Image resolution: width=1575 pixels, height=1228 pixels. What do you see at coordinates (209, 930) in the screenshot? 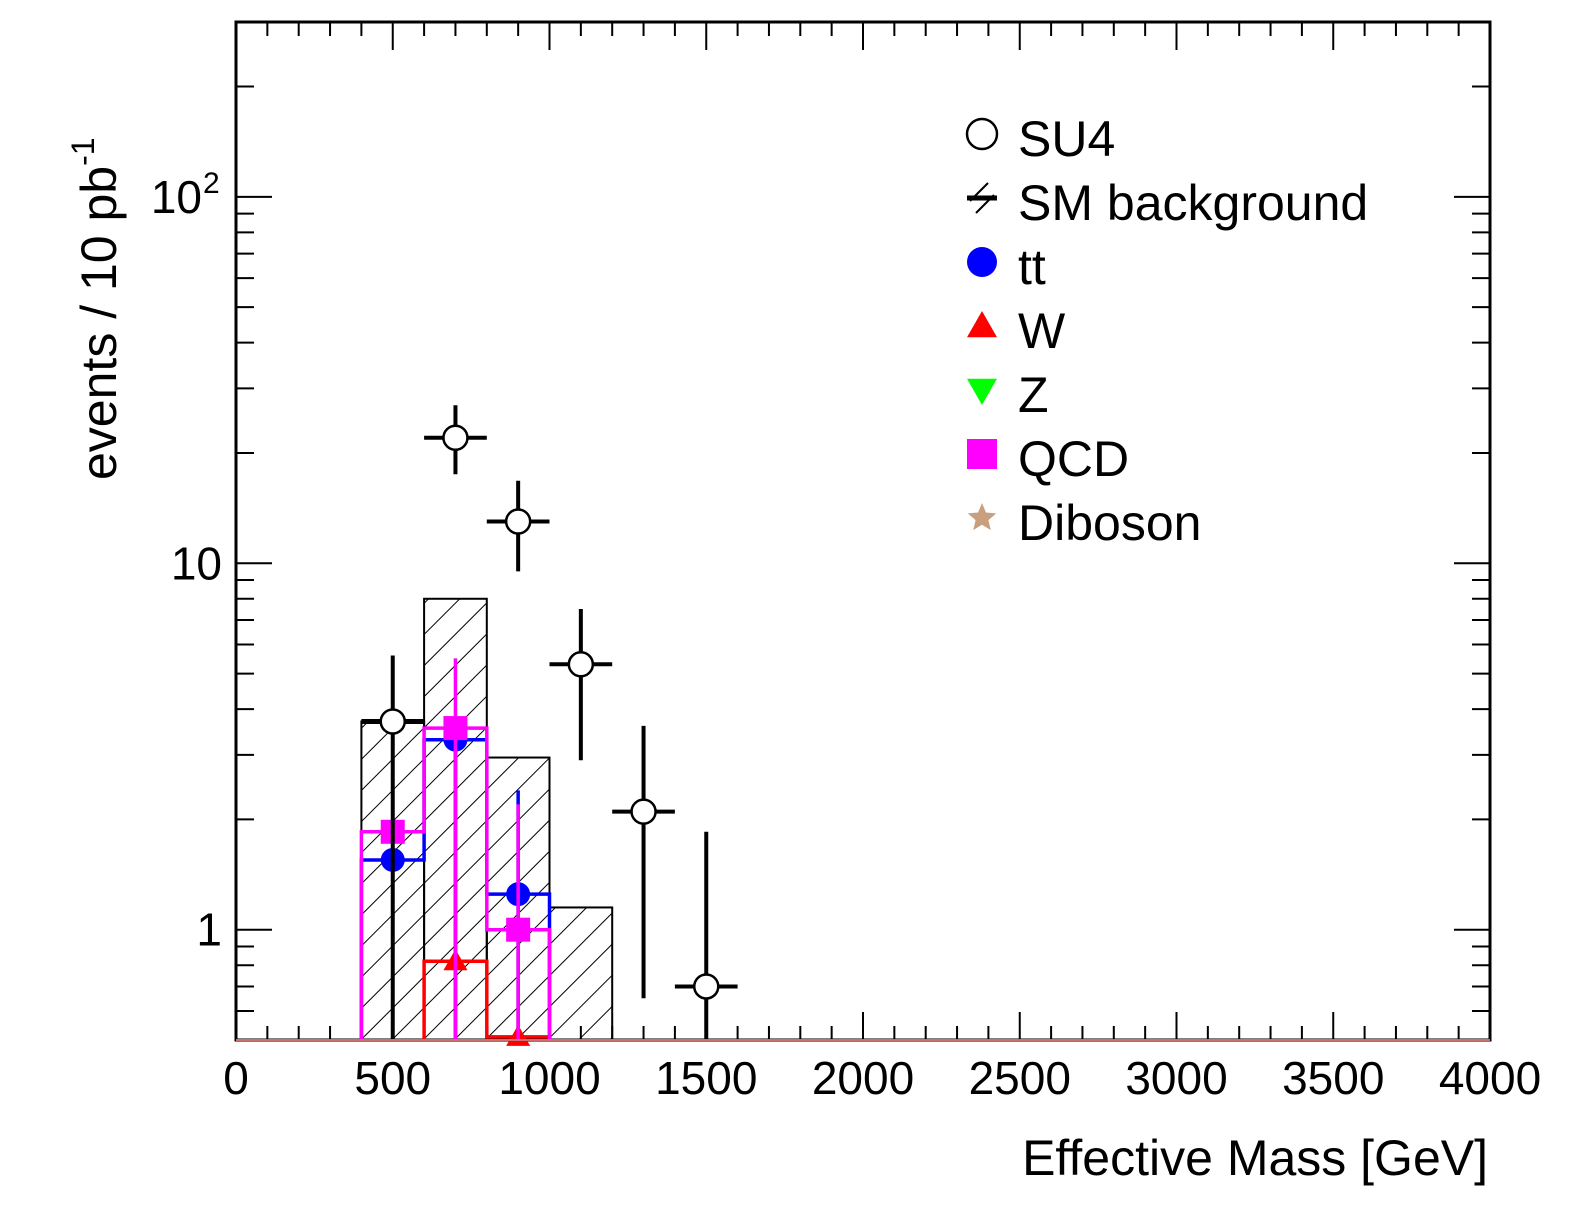
I see `y-tick-label: 1` at bounding box center [209, 930].